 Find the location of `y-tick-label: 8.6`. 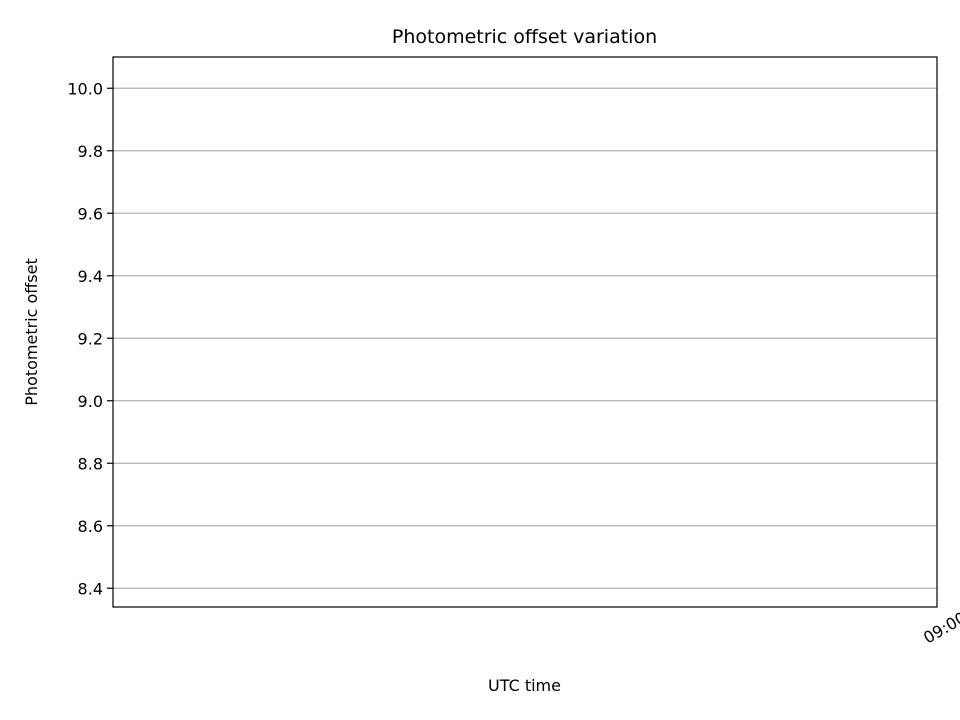

y-tick-label: 8.6 is located at coordinates (90, 526).